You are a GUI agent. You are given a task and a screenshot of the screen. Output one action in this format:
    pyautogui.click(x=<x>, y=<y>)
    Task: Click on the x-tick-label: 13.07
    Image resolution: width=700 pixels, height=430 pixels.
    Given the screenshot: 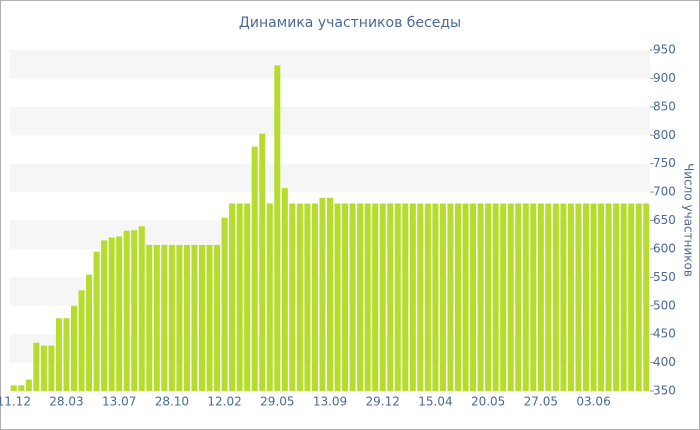 What is the action you would take?
    pyautogui.click(x=119, y=402)
    